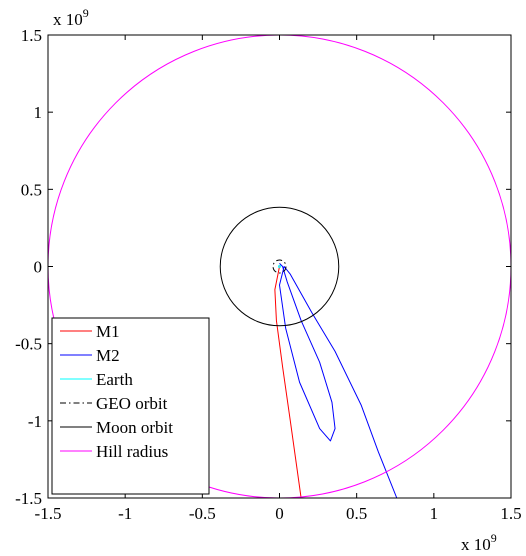 This screenshot has height=556, width=526. I want to click on series-geo-orbit, so click(279, 266).